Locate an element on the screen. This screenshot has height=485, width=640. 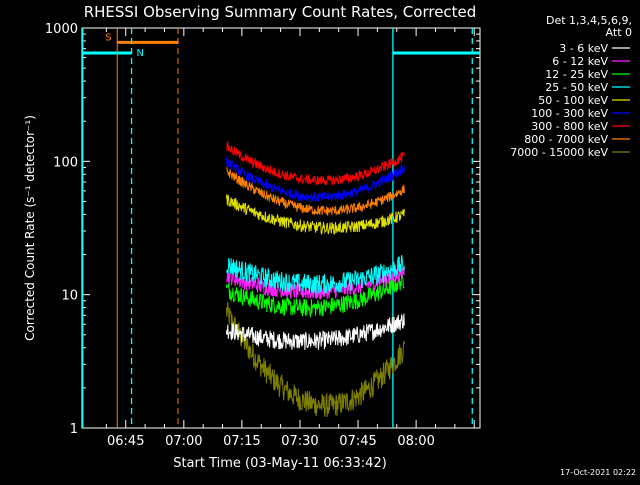
y-tick-label: 1000 is located at coordinates (61, 29).